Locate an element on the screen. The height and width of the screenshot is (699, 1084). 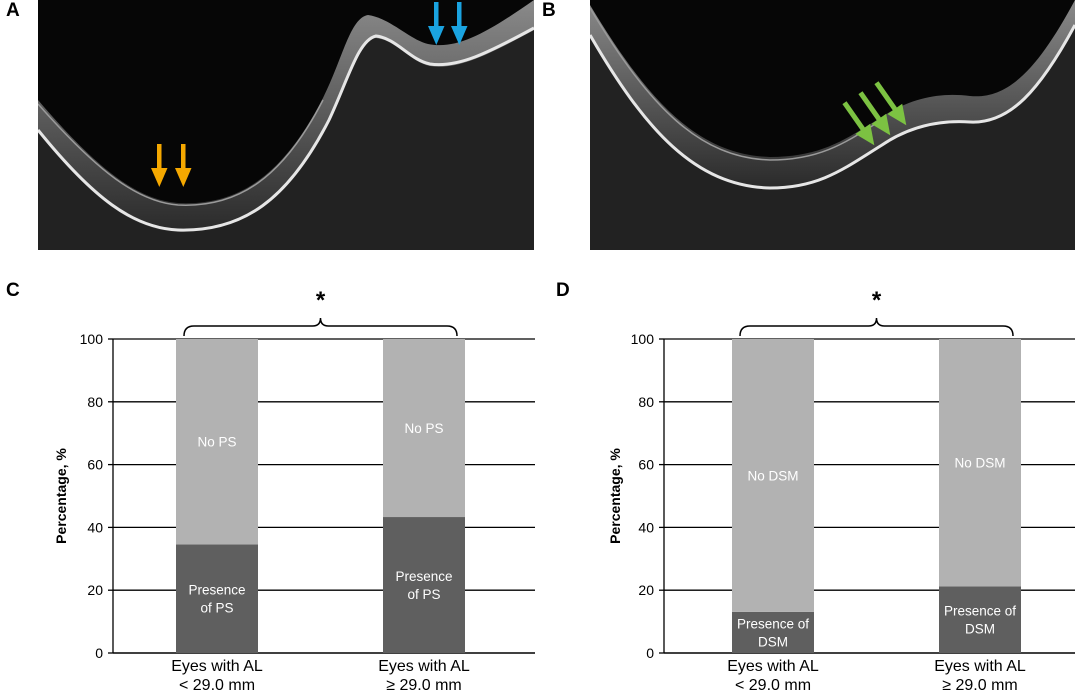
oct-a-inner-line is located at coordinates (181, 152).